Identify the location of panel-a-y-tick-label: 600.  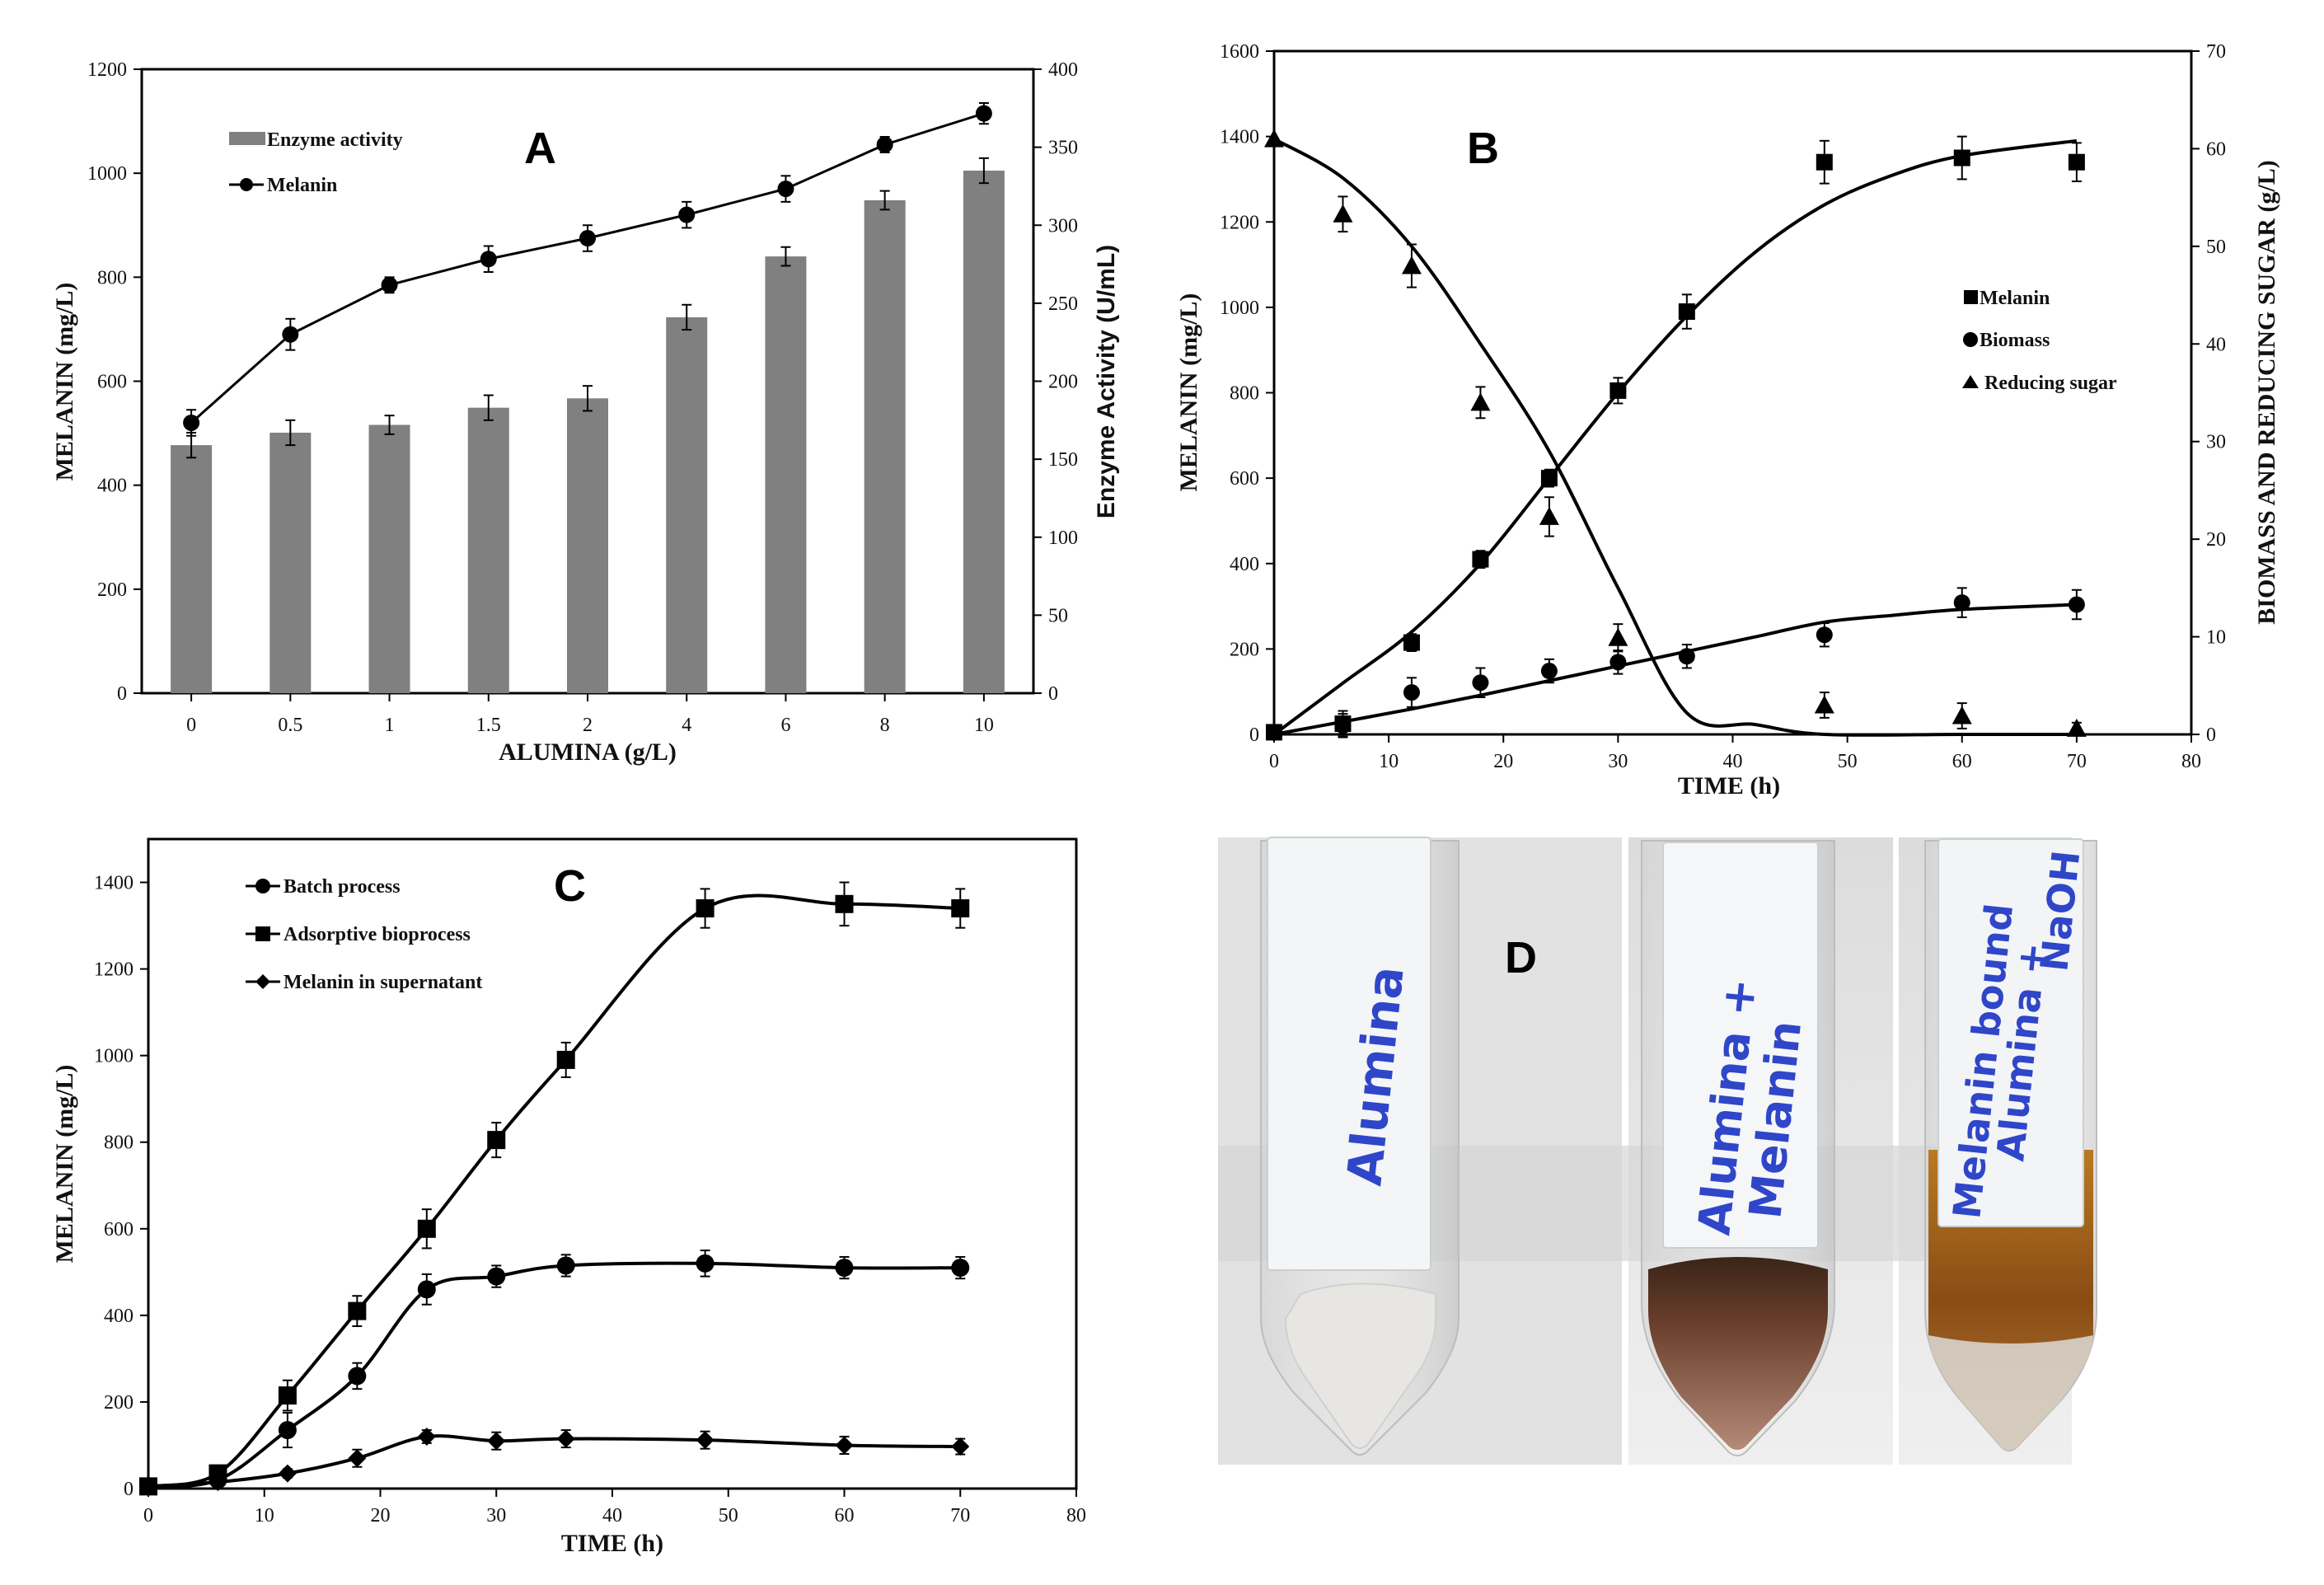
(112, 382).